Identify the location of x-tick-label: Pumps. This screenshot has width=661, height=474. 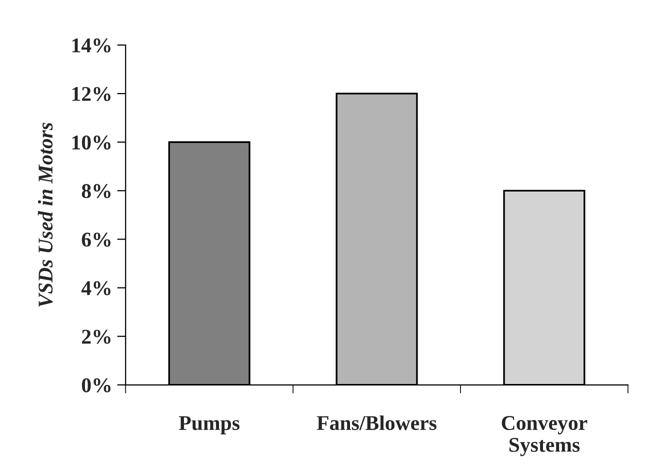
(209, 425).